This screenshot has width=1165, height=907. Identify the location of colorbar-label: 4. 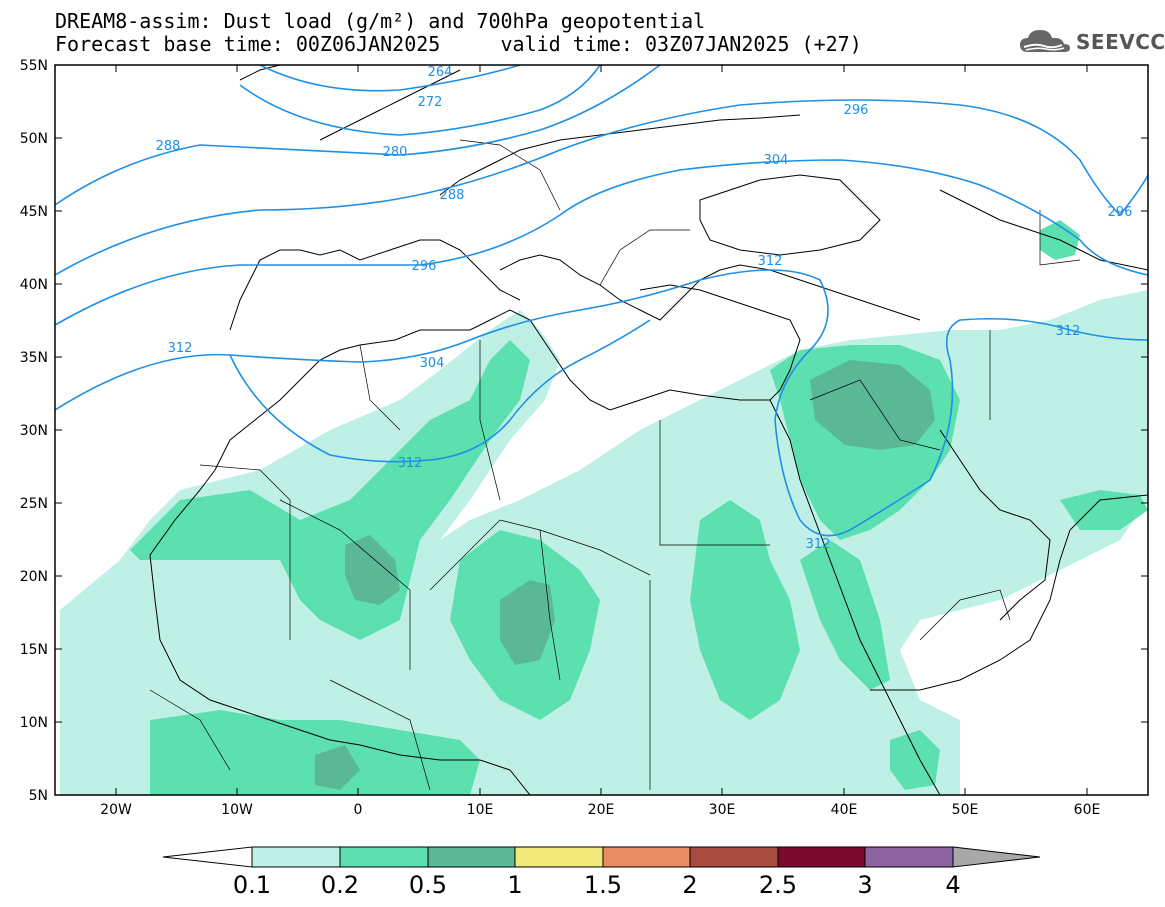
(952, 885).